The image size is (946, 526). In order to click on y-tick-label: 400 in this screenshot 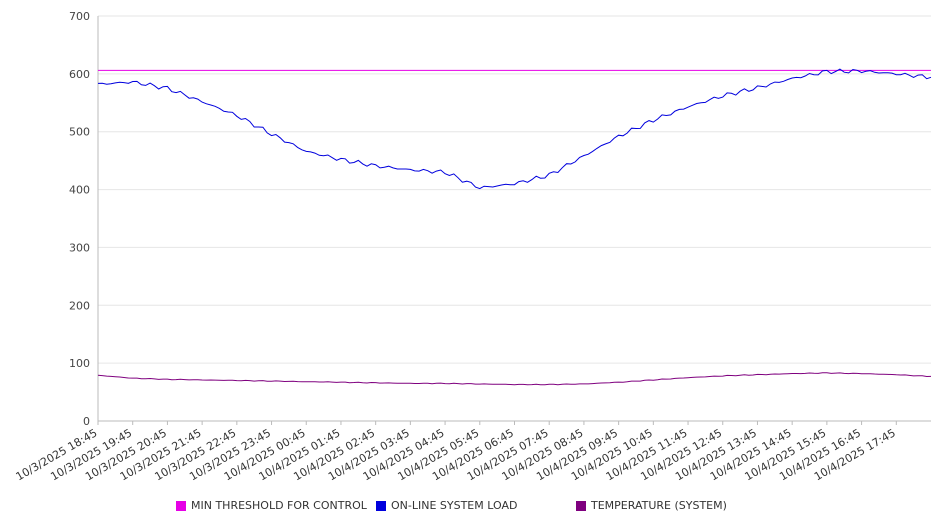, I will do `click(79, 190)`.